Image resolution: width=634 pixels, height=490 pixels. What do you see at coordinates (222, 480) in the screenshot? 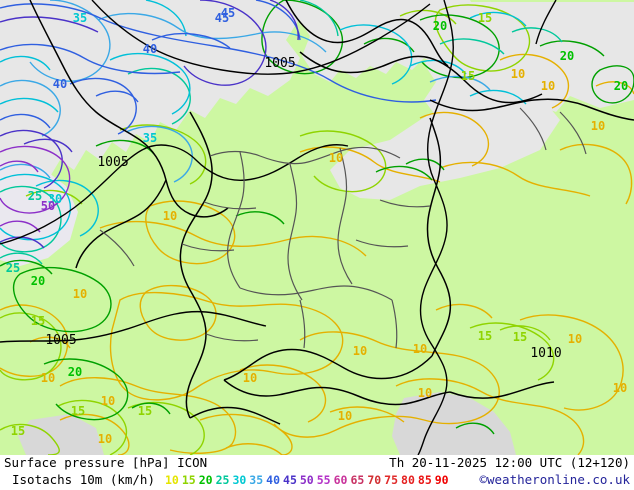
I see `isotach-scale-step: 25` at bounding box center [222, 480].